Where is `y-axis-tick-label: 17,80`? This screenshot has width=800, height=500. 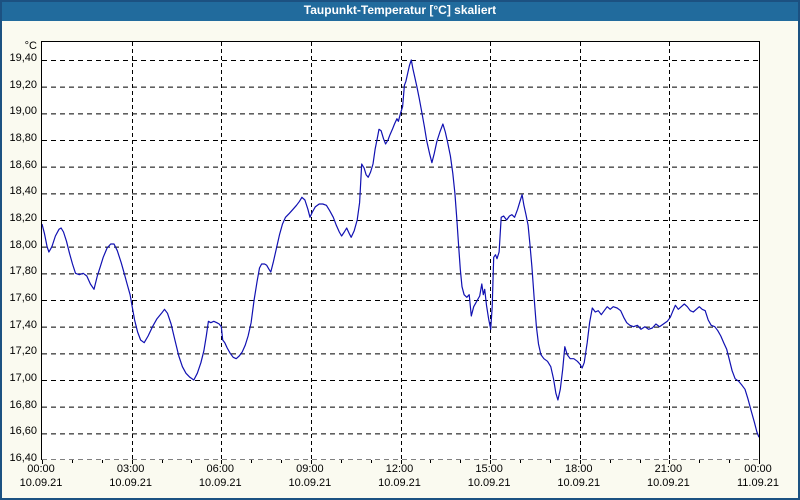
y-axis-tick-label: 17,80 is located at coordinates (23, 271).